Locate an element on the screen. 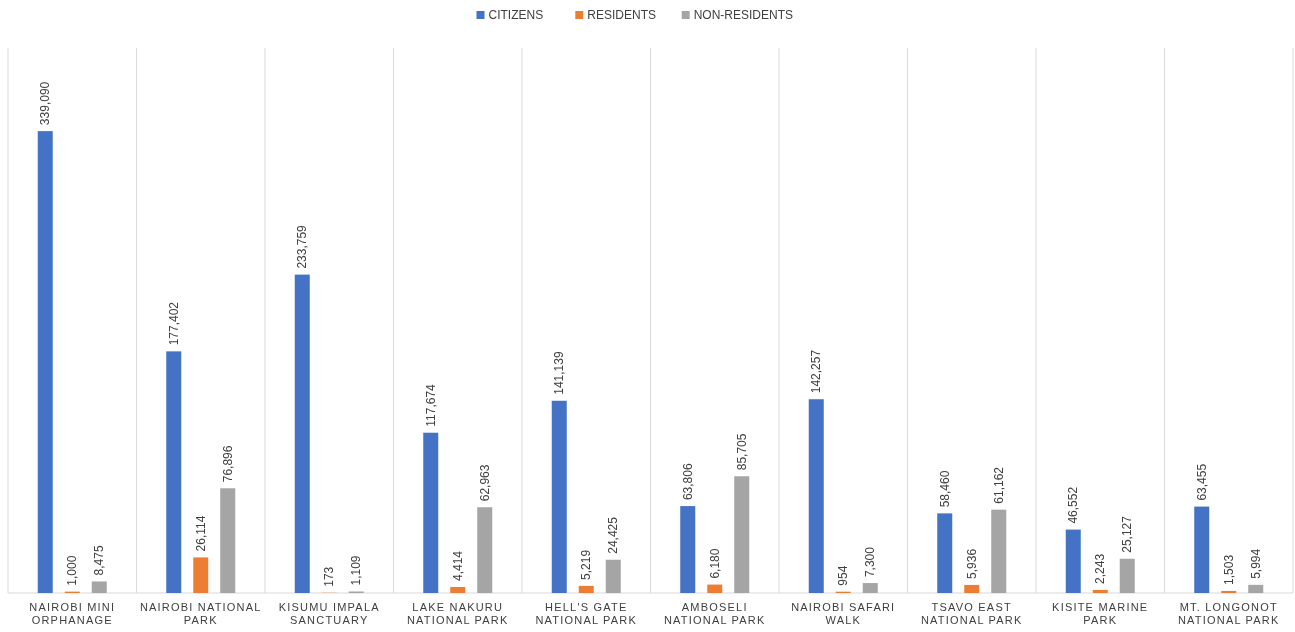  data-label: 1,000 is located at coordinates (72, 570).